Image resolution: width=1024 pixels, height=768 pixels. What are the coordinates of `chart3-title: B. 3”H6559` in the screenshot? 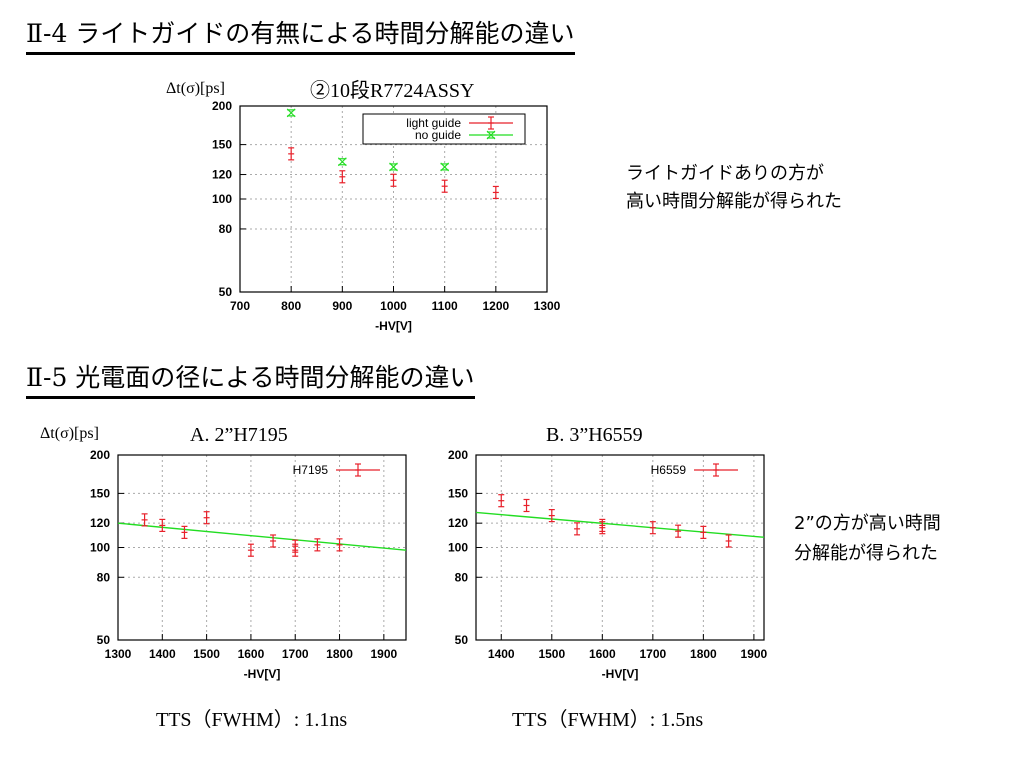 It's located at (594, 435).